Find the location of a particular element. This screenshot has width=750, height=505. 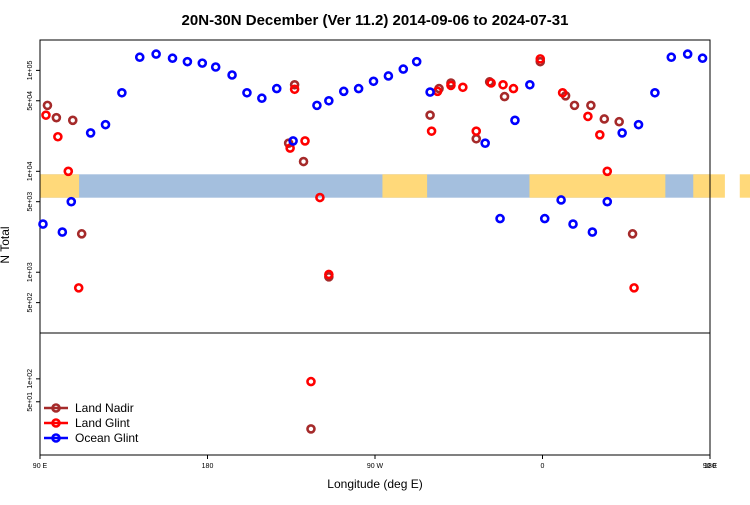

lower-y-axis: 5e+01 1e+02 is located at coordinates (33, 390).